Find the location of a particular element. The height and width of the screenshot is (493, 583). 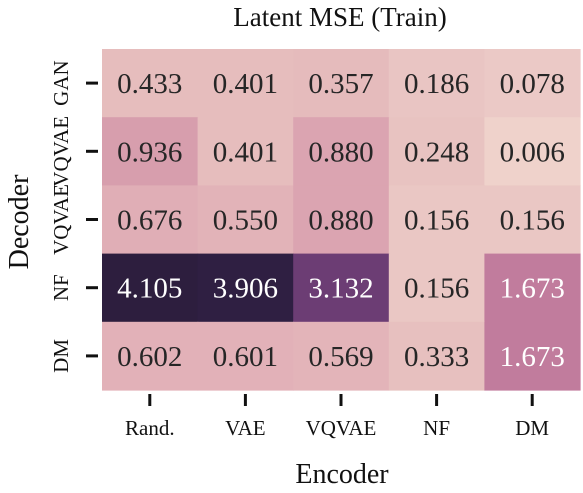

cell-value-label: 0.006 is located at coordinates (532, 152).